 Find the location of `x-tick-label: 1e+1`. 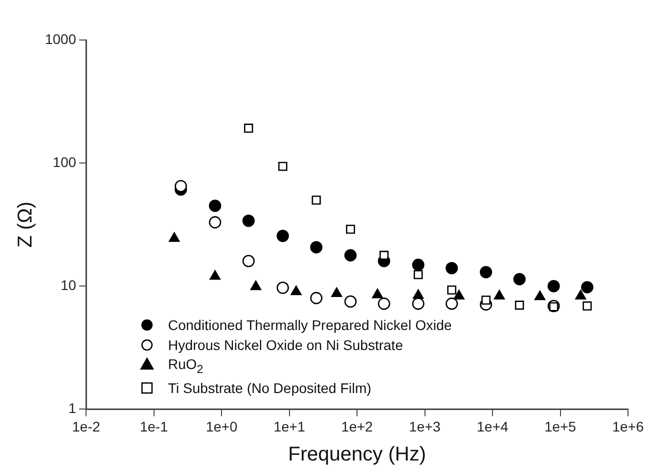

x-tick-label: 1e+1 is located at coordinates (290, 426).